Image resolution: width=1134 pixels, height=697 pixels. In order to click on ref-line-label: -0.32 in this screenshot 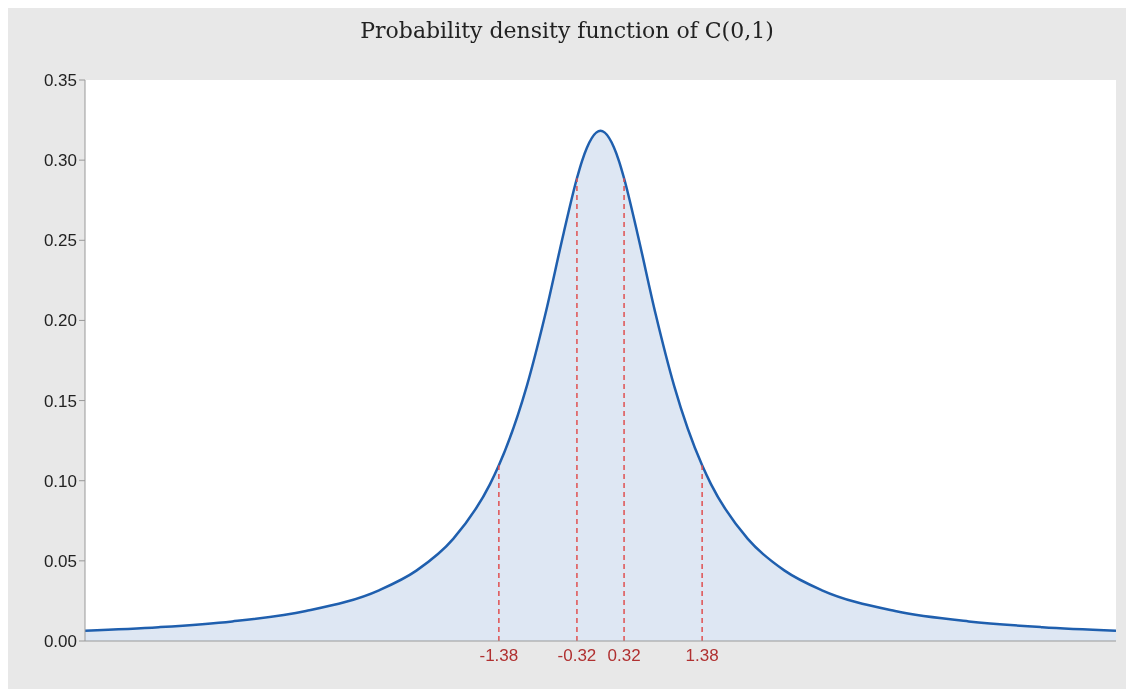, I will do `click(577, 655)`.